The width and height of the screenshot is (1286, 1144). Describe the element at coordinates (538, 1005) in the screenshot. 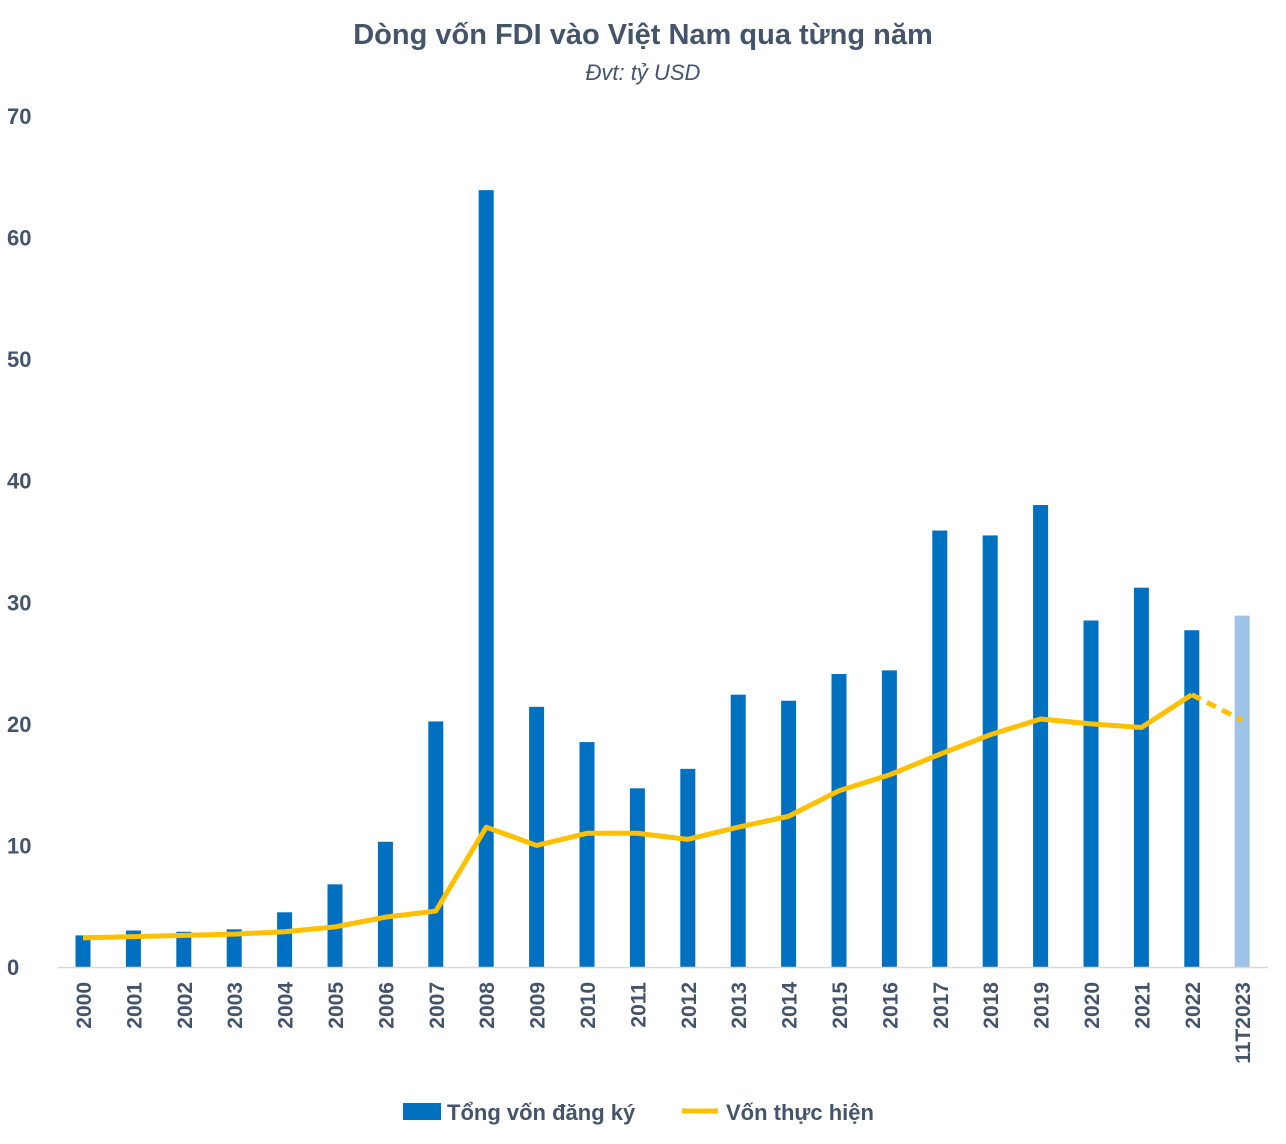

I see `x-tick-label: 2009` at that location.